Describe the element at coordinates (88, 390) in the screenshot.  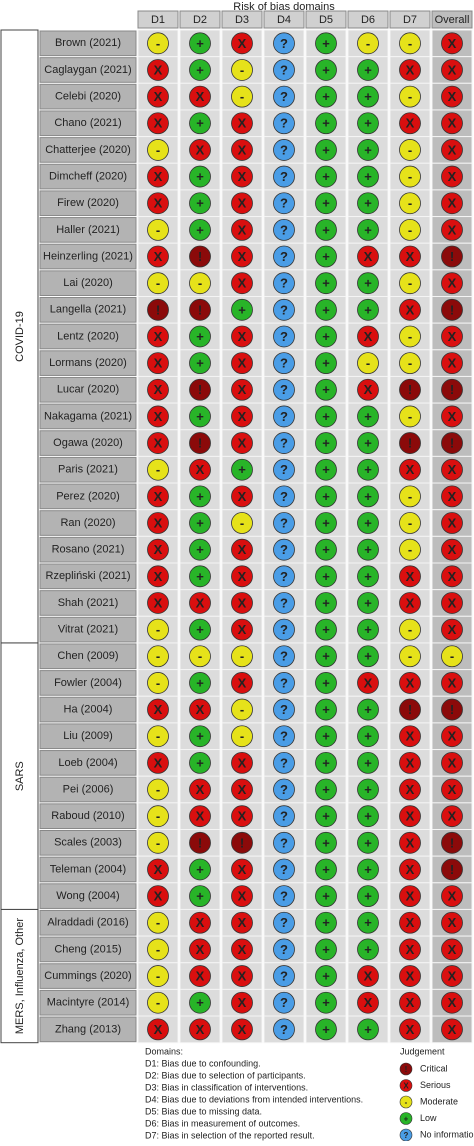
I see `study-label: Lucar (2020)` at that location.